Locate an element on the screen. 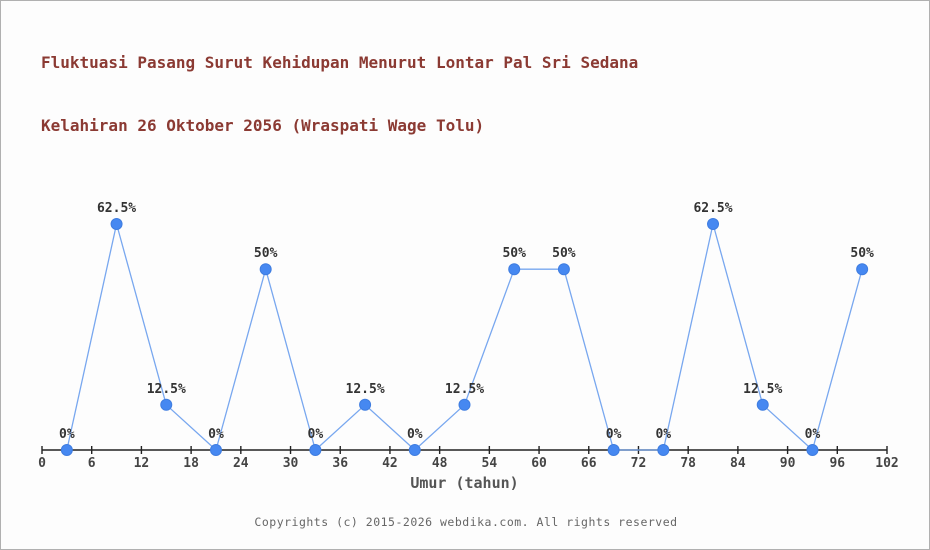 This screenshot has height=550, width=930. x-axis-tick-label: 66 is located at coordinates (589, 463).